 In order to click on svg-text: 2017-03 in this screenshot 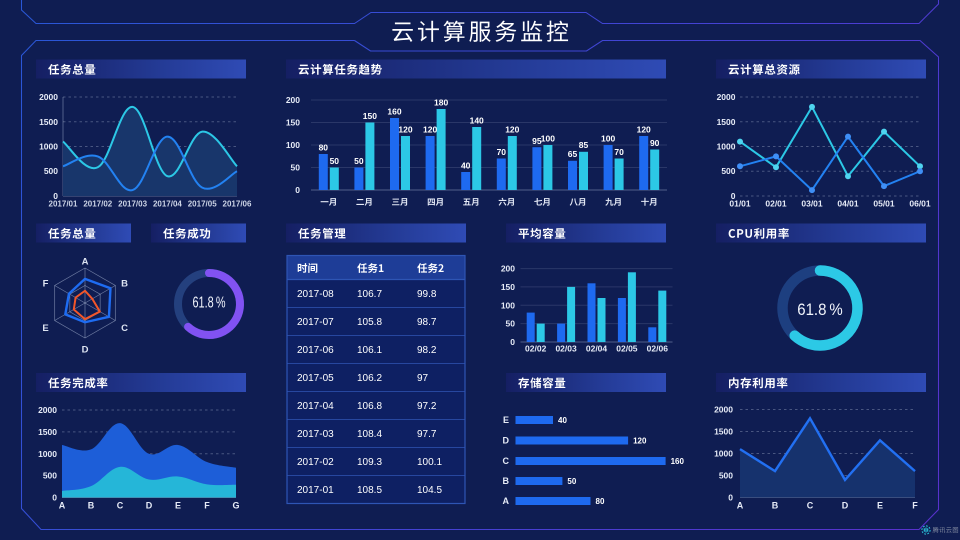, I will do `click(315, 434)`.